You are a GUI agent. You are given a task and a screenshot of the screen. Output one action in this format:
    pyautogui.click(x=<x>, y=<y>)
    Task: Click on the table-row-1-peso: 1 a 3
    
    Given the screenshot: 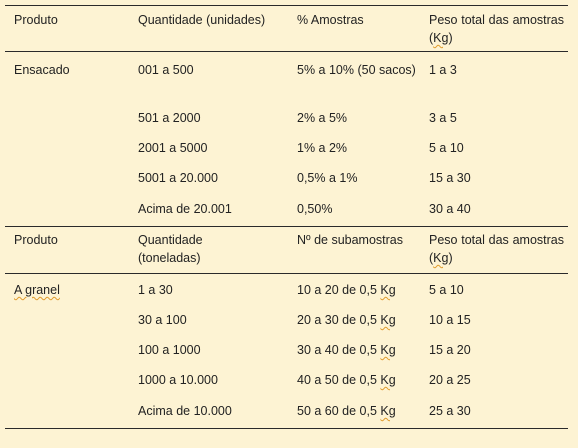 What is the action you would take?
    pyautogui.click(x=443, y=70)
    